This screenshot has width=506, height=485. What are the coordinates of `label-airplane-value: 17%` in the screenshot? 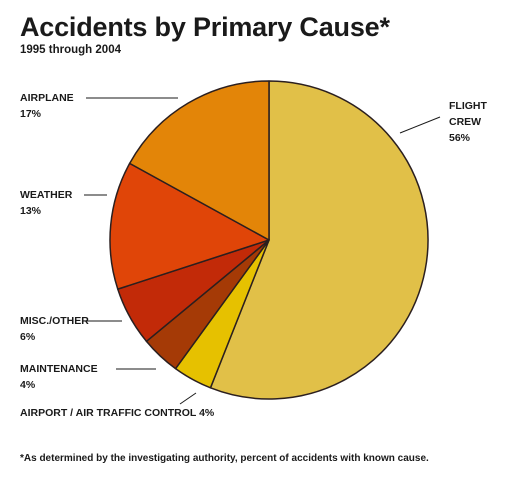 It's located at (31, 114).